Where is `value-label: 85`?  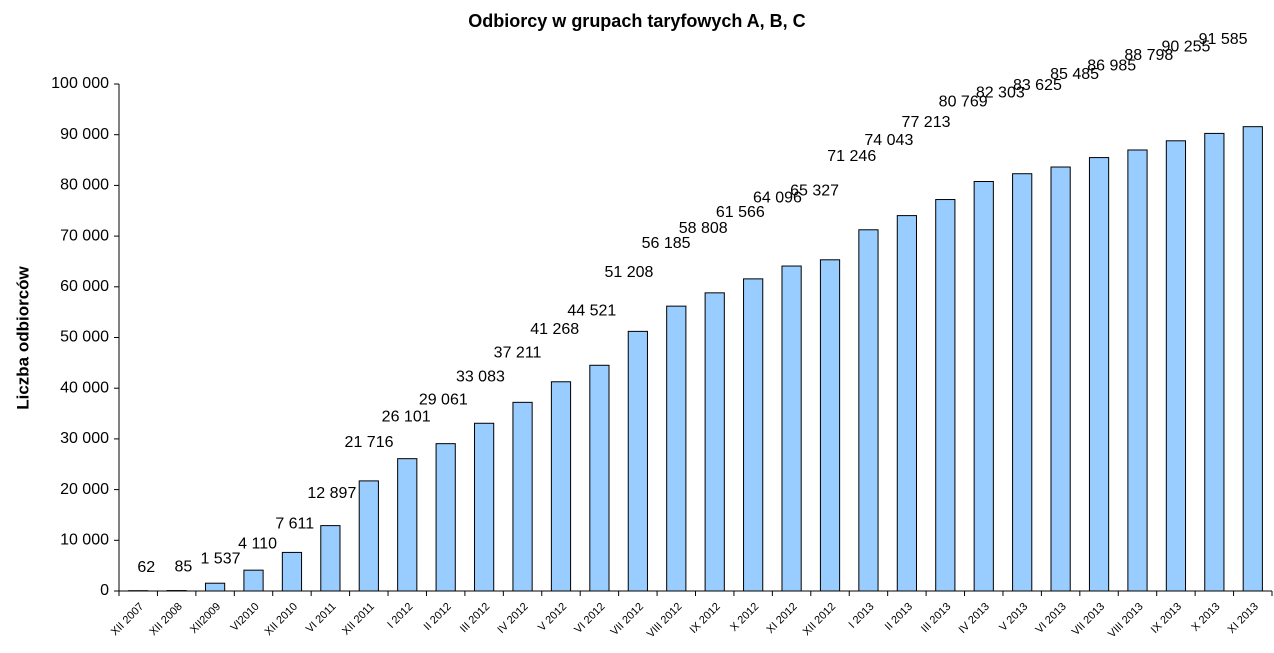
value-label: 85 is located at coordinates (183, 567).